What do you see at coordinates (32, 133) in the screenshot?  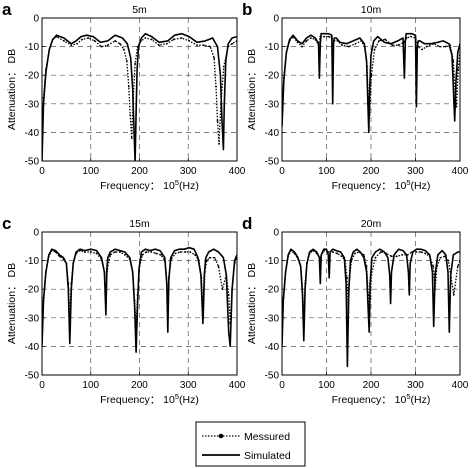 I see `y-tick-label: -40` at bounding box center [32, 133].